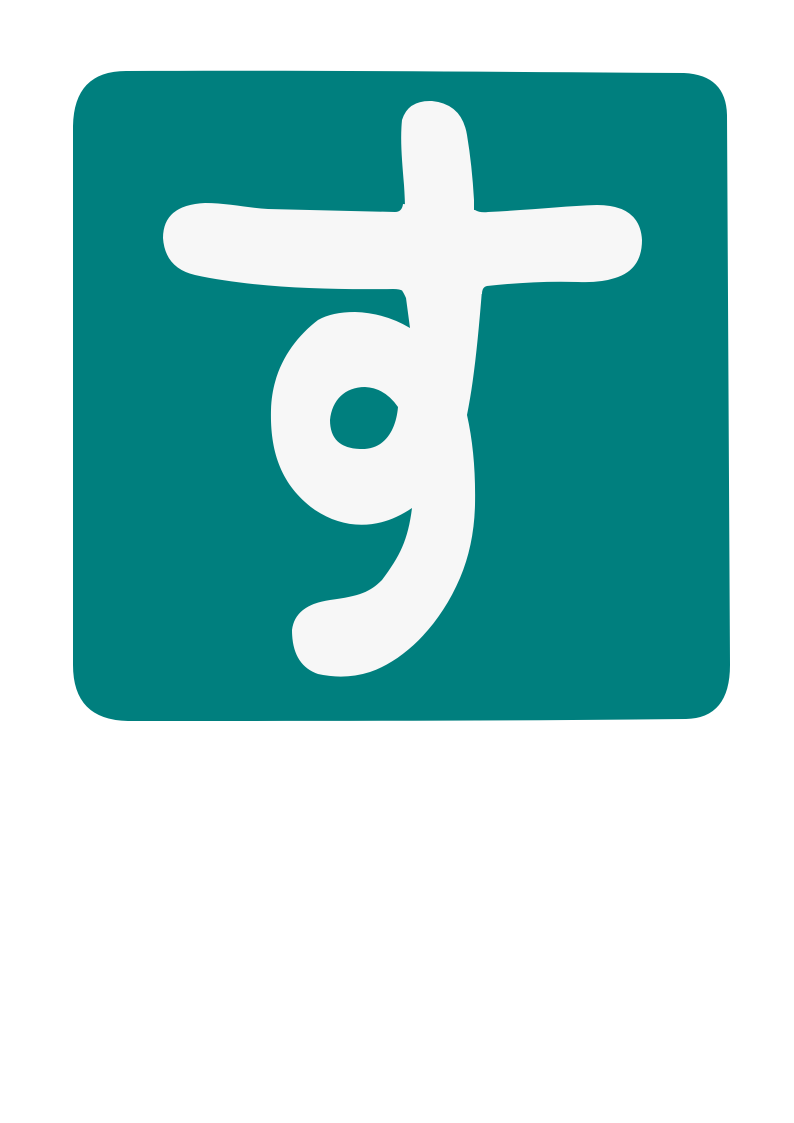 This screenshot has height=1123, width=794. I want to click on glyph-vertical-stroke, so click(376, 388).